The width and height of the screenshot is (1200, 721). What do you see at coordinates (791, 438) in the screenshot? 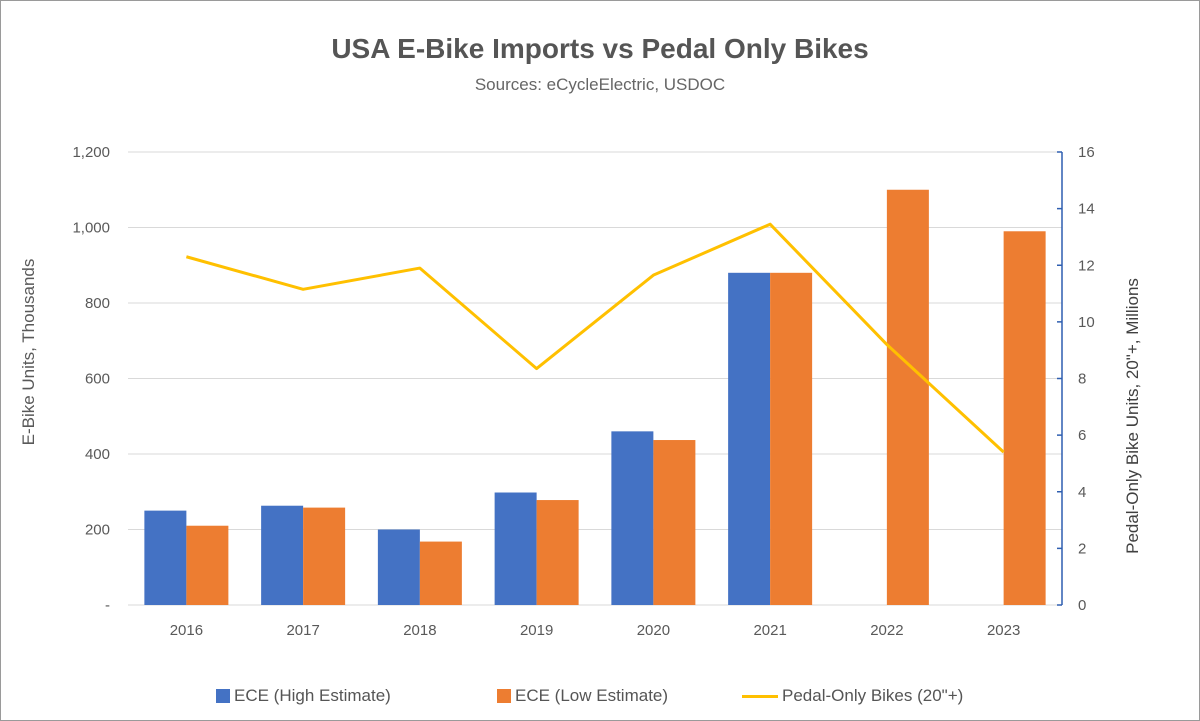
I see `bar-low-2021` at bounding box center [791, 438].